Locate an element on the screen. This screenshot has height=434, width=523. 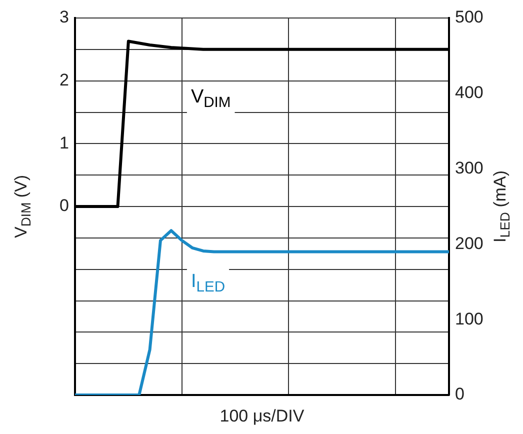
y2-tick-label: 0 is located at coordinates (459, 394).